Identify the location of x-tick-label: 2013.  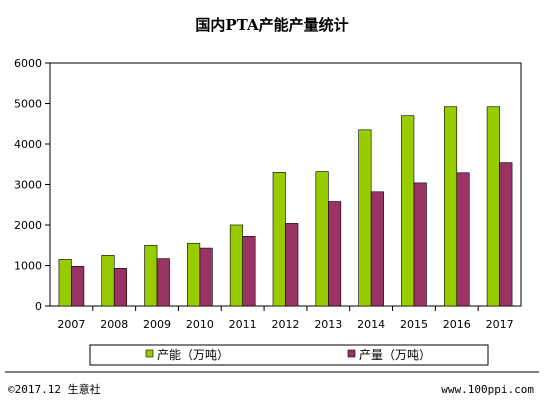
(328, 324).